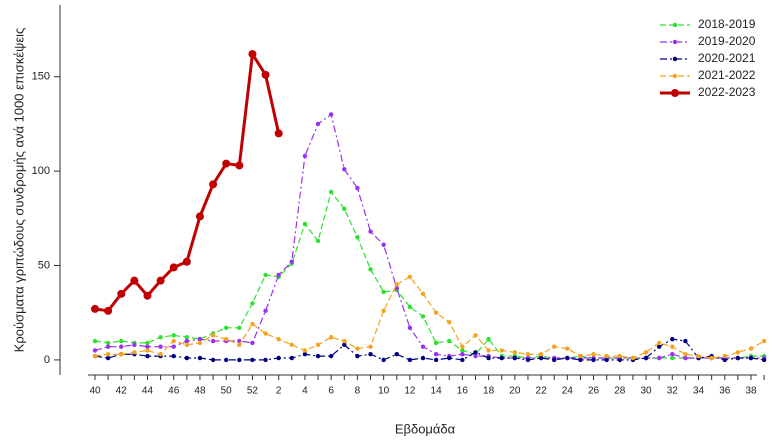  What do you see at coordinates (358, 391) in the screenshot?
I see `x-tick-label: 8` at bounding box center [358, 391].